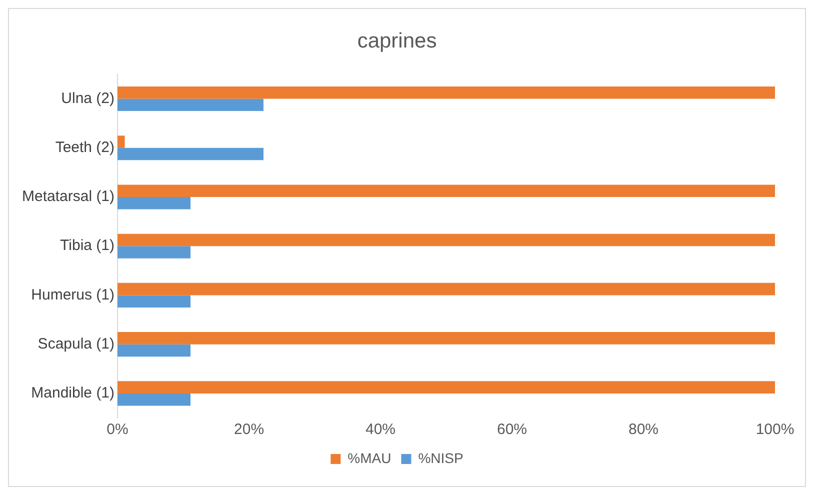 This screenshot has width=814, height=495. Describe the element at coordinates (68, 197) in the screenshot. I see `y-tick-label: Metatarsal (1)` at that location.